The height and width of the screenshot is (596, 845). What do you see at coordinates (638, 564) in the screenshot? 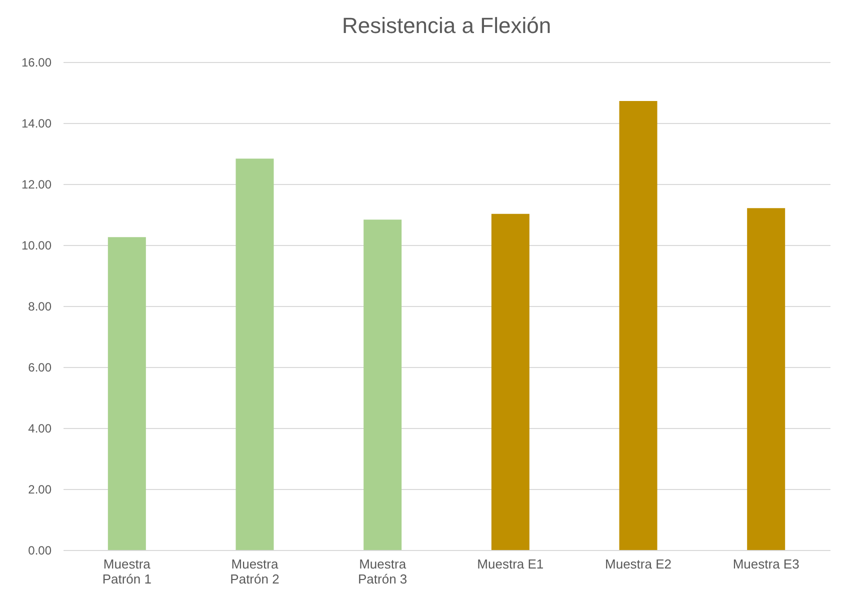
I see `x-tick-label: Muestra E2` at bounding box center [638, 564].